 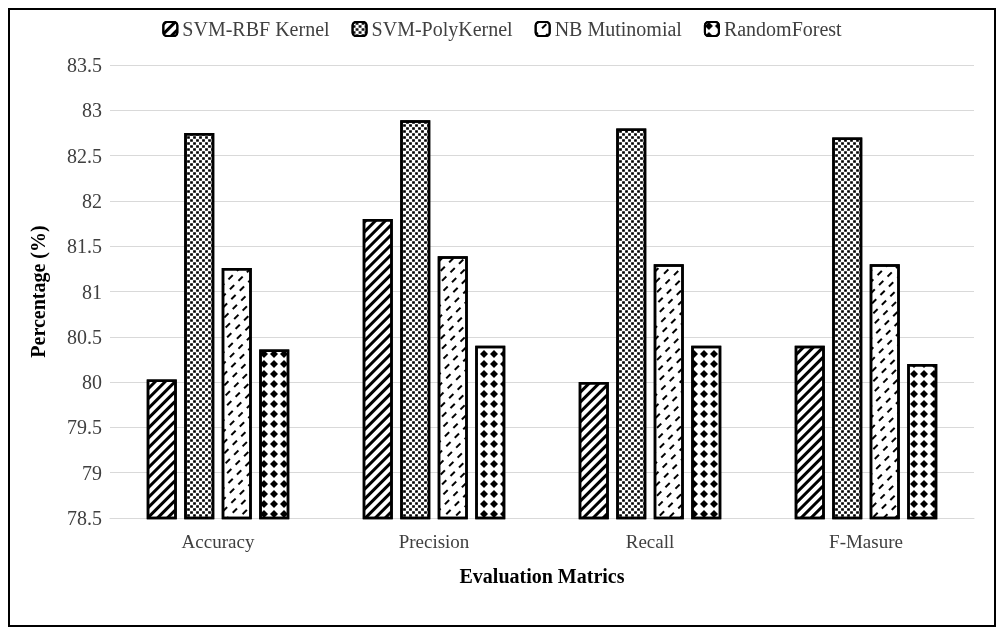 What do you see at coordinates (92, 110) in the screenshot?
I see `y-tick-label: 83` at bounding box center [92, 110].